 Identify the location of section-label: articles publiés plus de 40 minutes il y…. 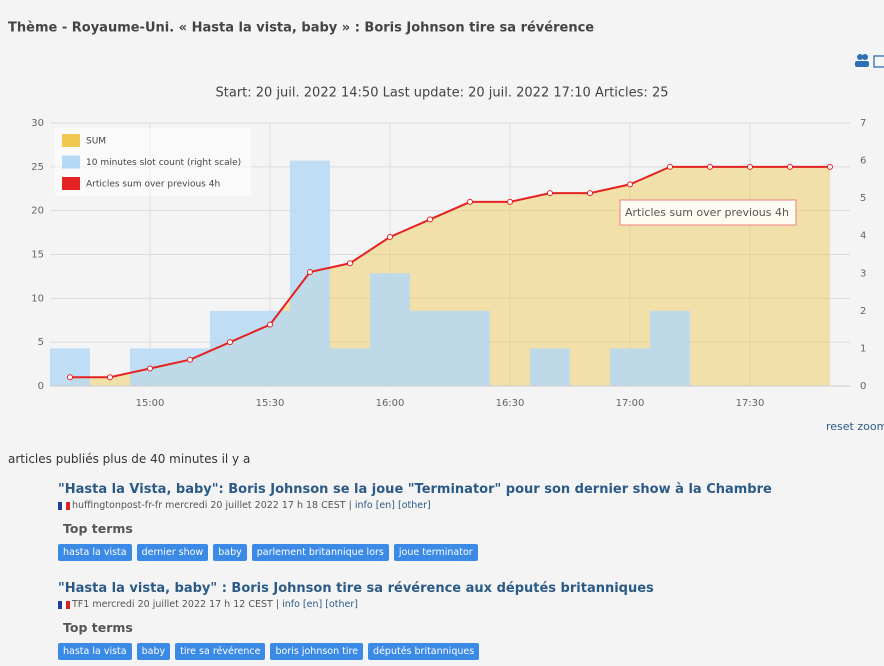
(129, 459).